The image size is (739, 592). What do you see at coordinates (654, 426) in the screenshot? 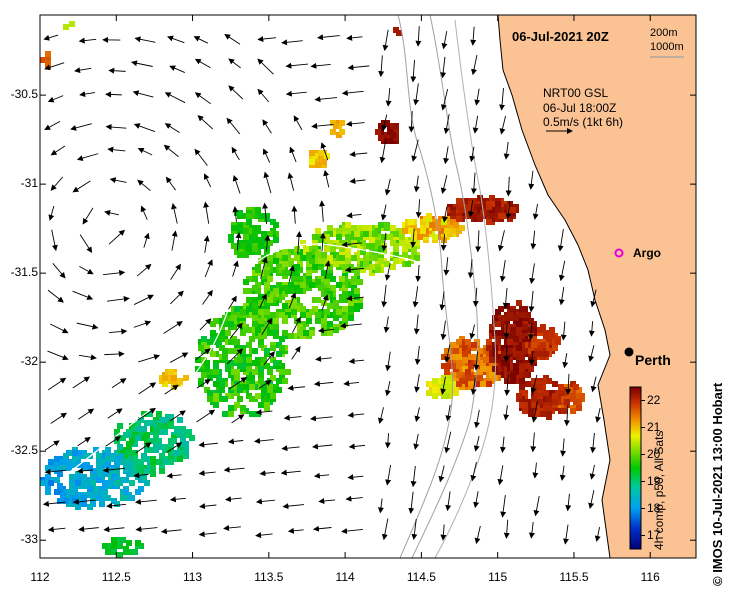
I see `colorbar-tick-label: 21` at bounding box center [654, 426].